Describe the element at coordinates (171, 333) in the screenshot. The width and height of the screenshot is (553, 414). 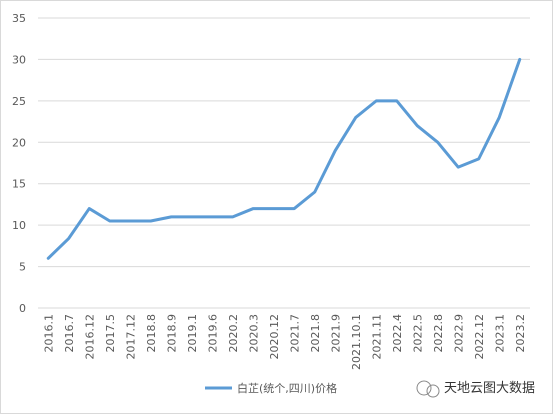
I see `x-tick-label: 2018.9` at that location.